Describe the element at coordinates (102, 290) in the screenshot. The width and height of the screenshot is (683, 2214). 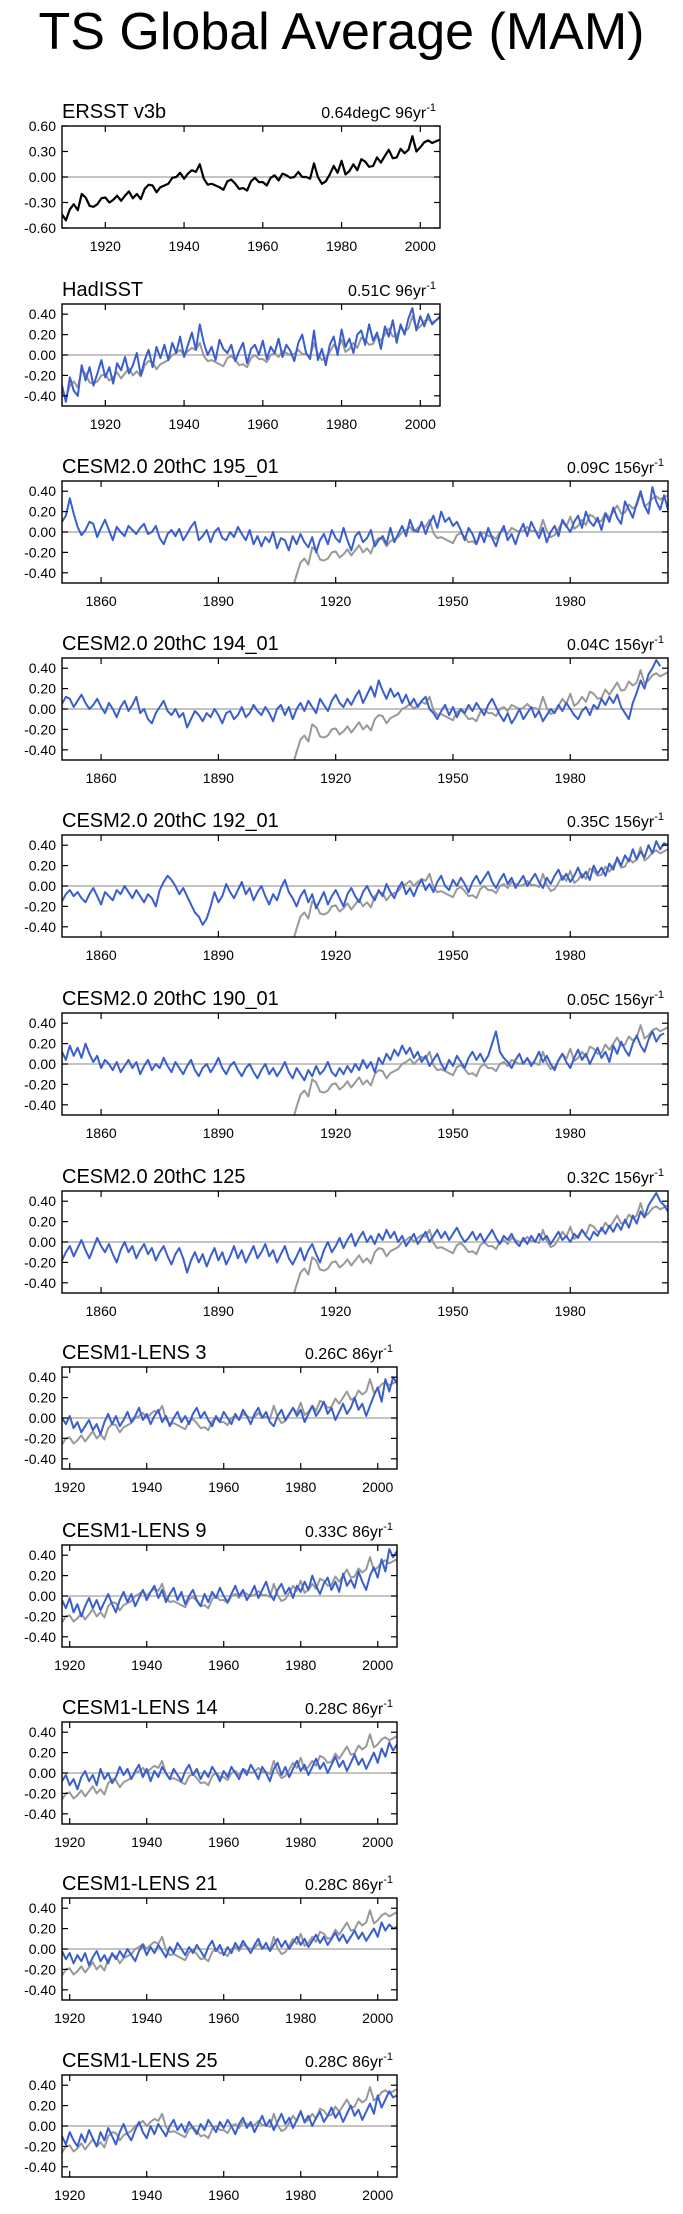
I see `chart-title: HadISST` at that location.